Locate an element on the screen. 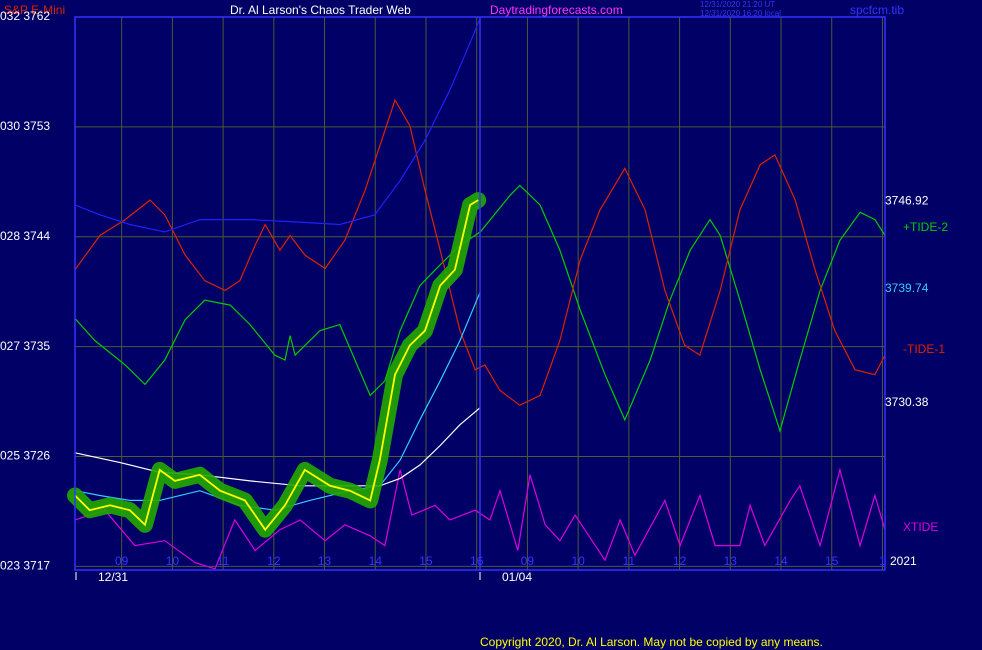 The height and width of the screenshot is (650, 982). series-label: +TIDE-2 is located at coordinates (925, 227).